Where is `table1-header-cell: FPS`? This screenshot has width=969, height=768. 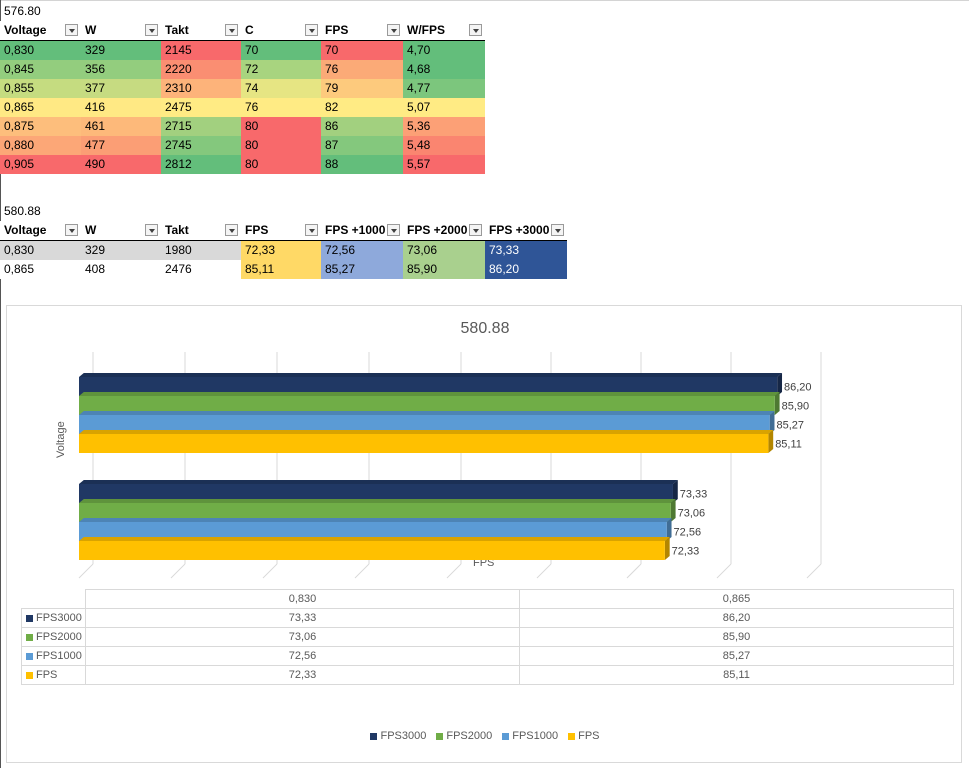 table1-header-cell: FPS is located at coordinates (362, 31).